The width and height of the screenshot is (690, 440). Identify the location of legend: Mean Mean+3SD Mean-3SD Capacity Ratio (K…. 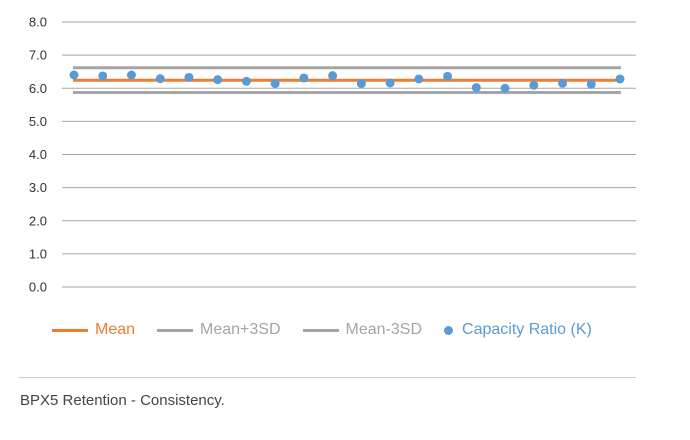
(333, 330).